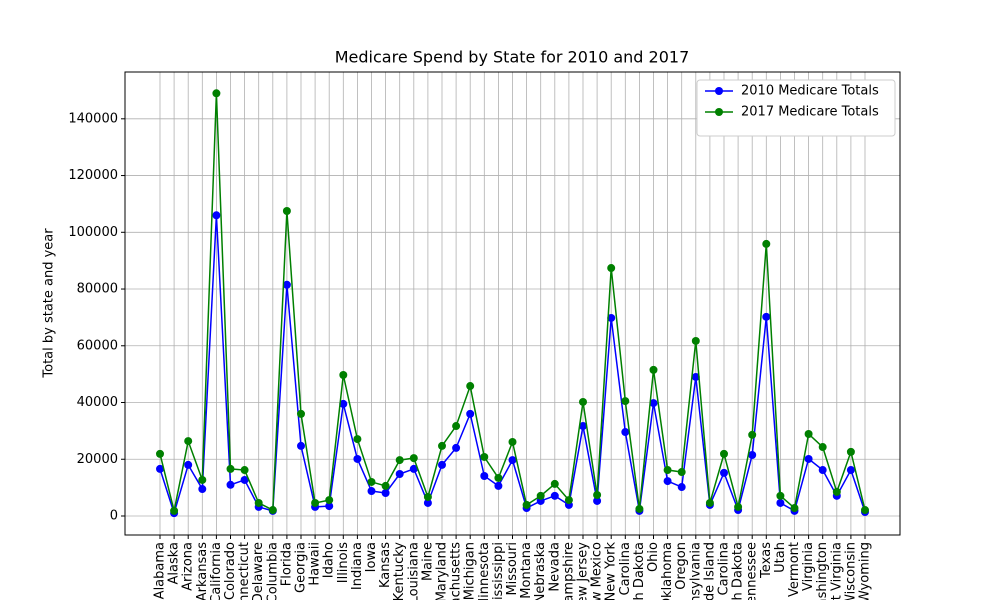  What do you see at coordinates (97, 459) in the screenshot?
I see `y-tick-label: 20000` at bounding box center [97, 459].